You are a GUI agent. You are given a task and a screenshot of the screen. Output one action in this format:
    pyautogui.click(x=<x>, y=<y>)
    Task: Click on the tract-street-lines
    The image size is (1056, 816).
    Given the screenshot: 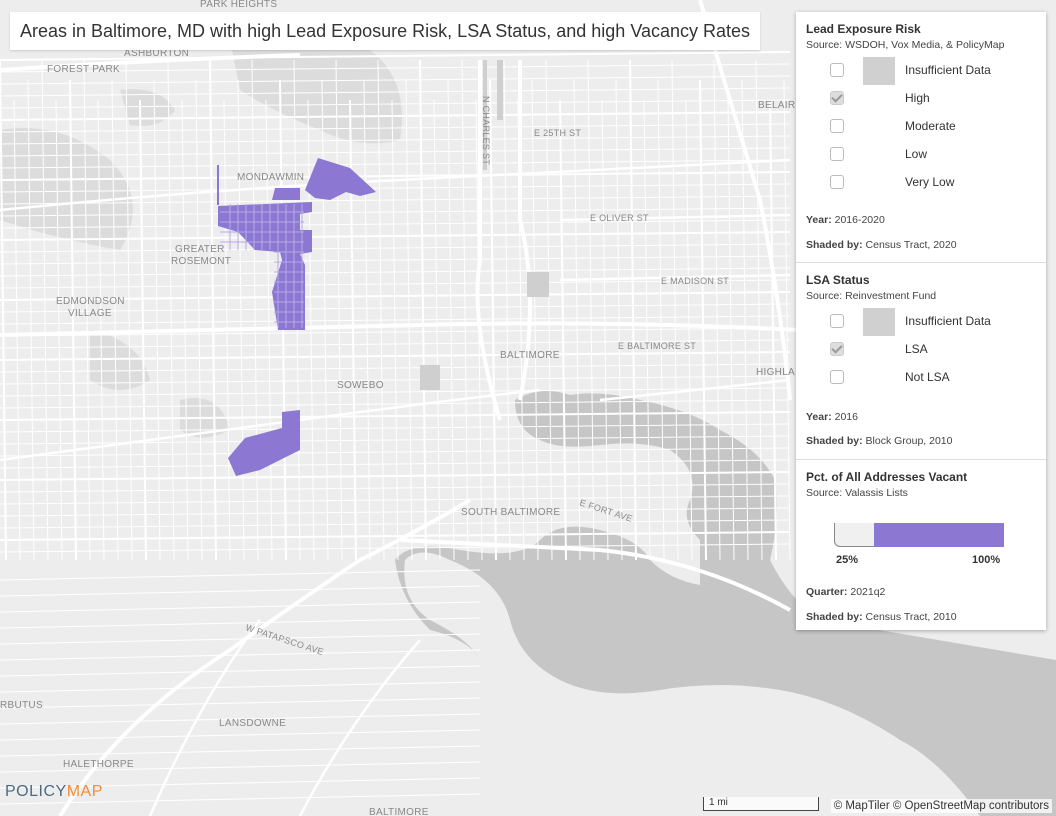 What is the action you would take?
    pyautogui.click(x=262, y=266)
    